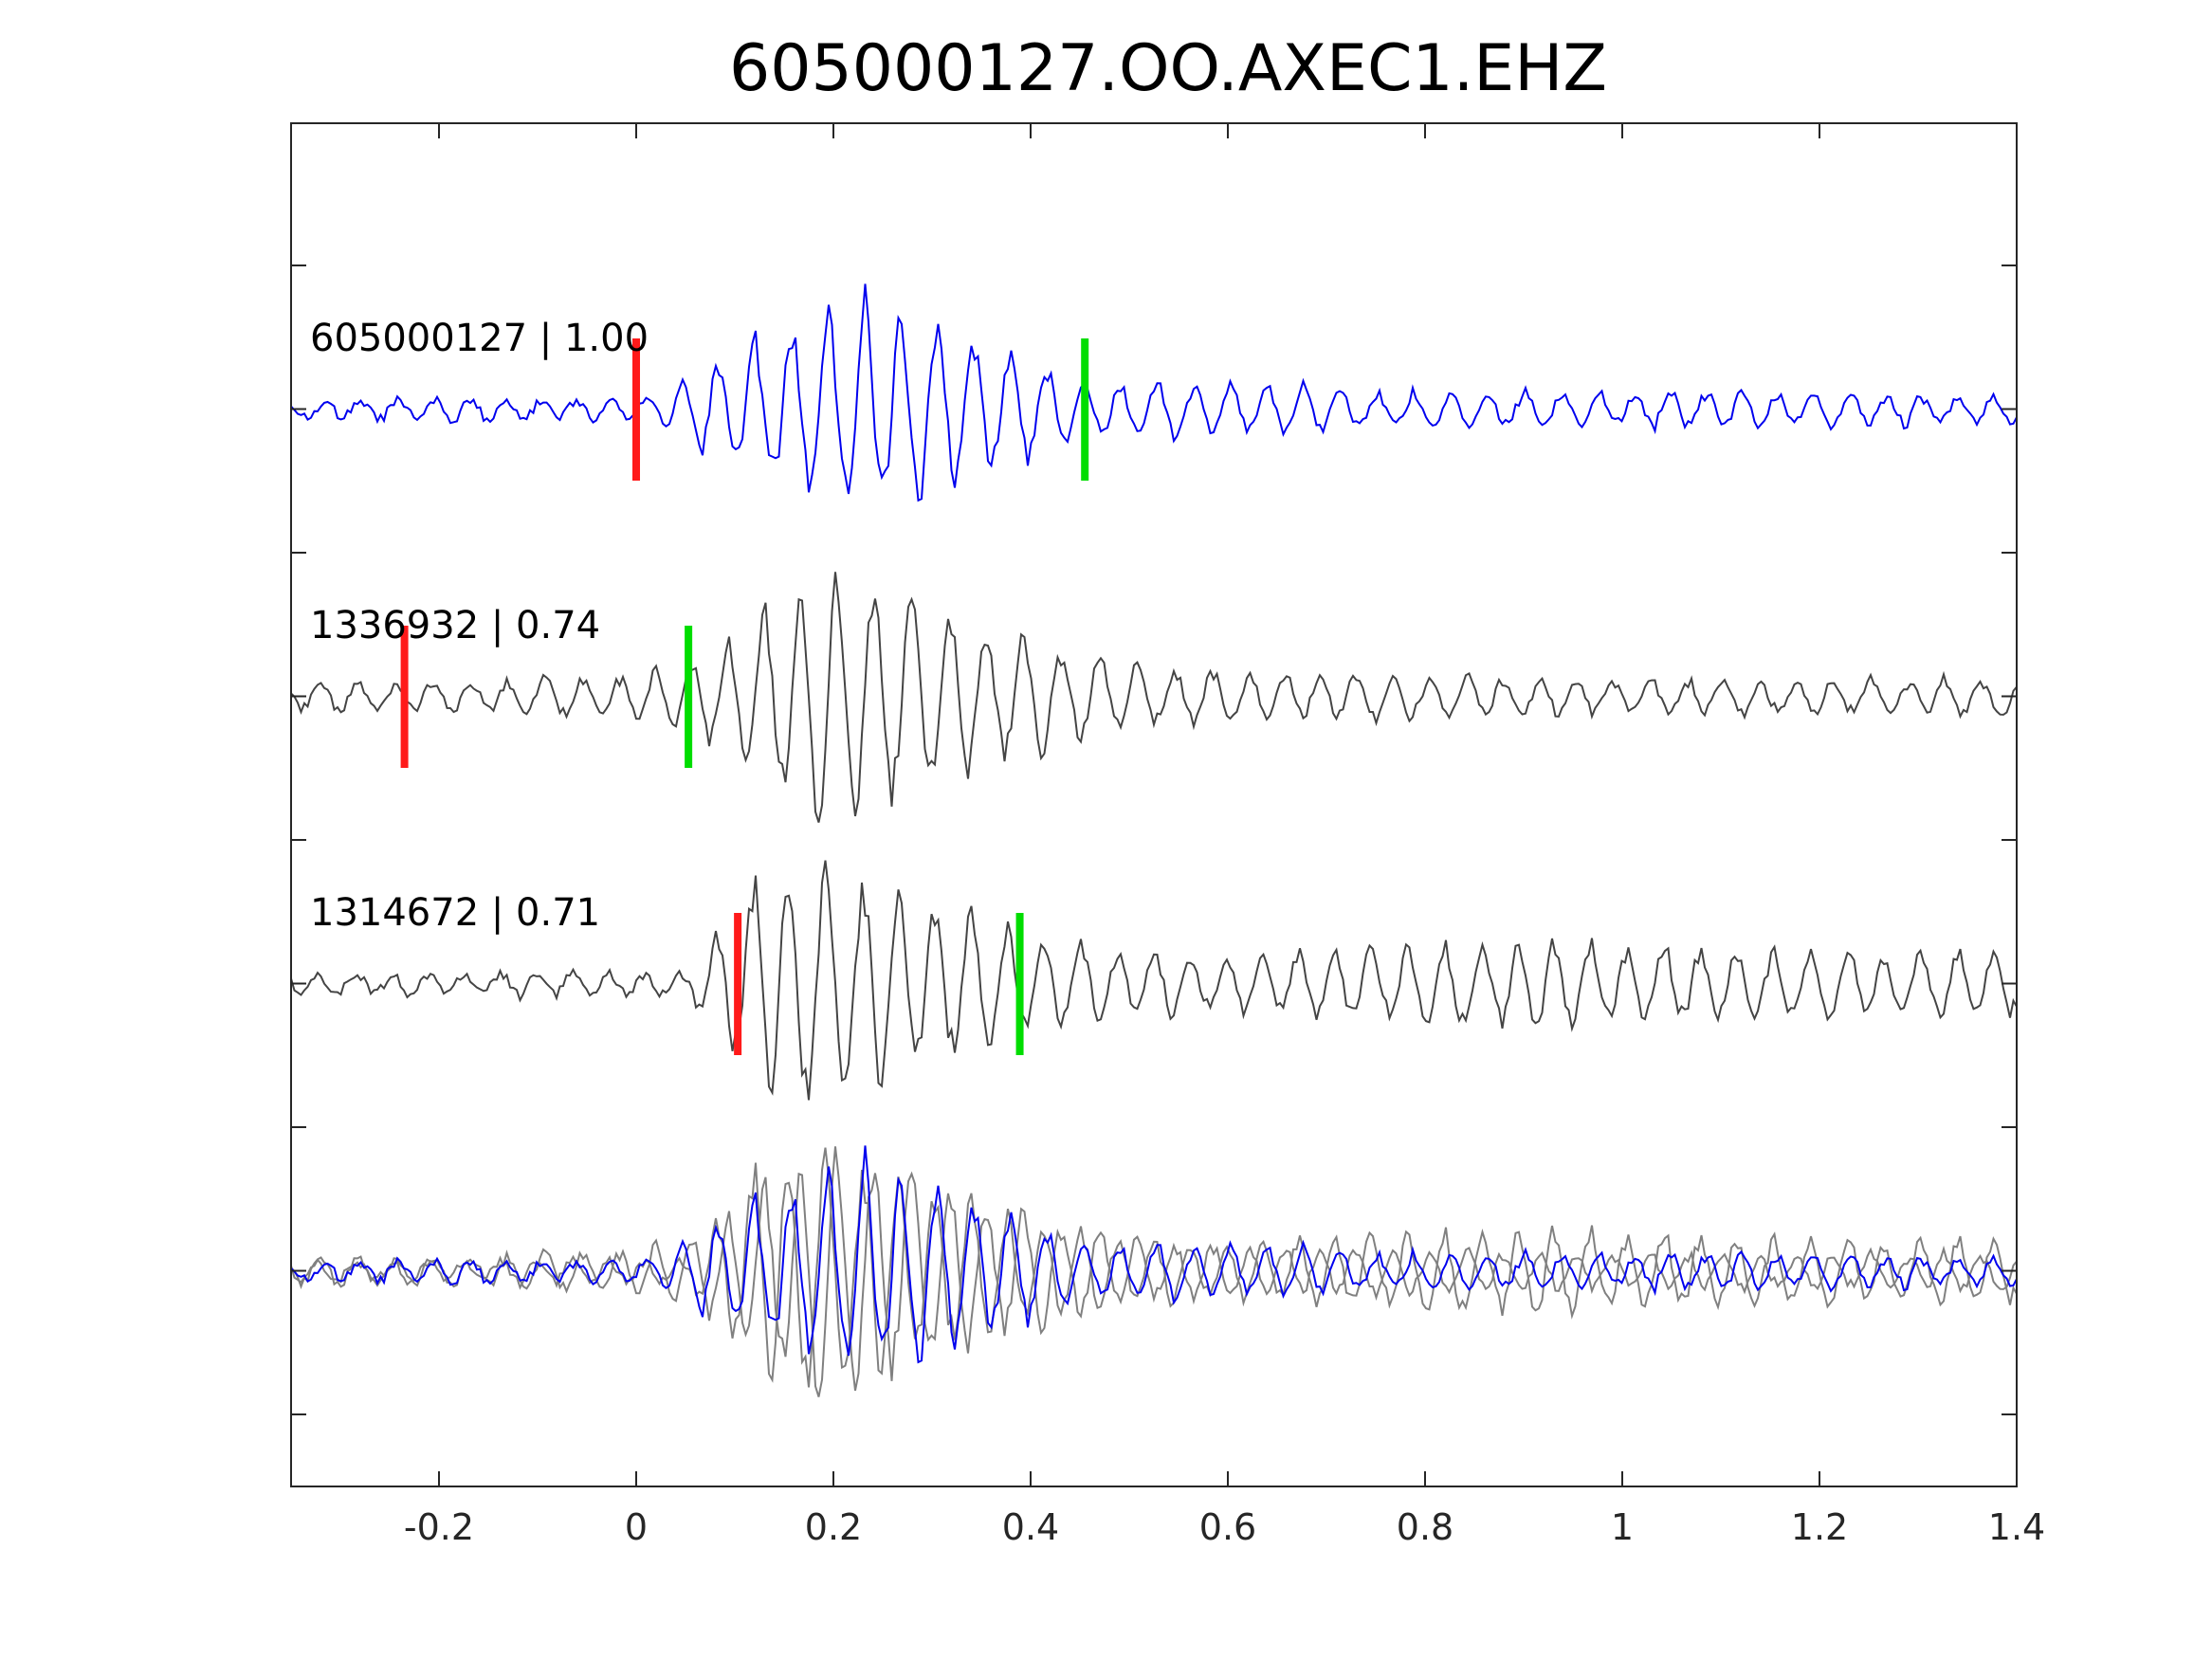  I want to click on x-tick-label: 0.2, so click(833, 1527).